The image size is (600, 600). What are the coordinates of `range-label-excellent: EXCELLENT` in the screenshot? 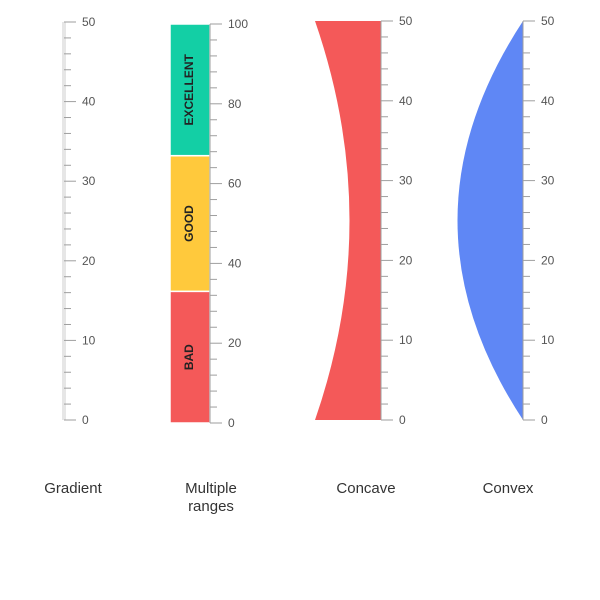 It's located at (189, 89).